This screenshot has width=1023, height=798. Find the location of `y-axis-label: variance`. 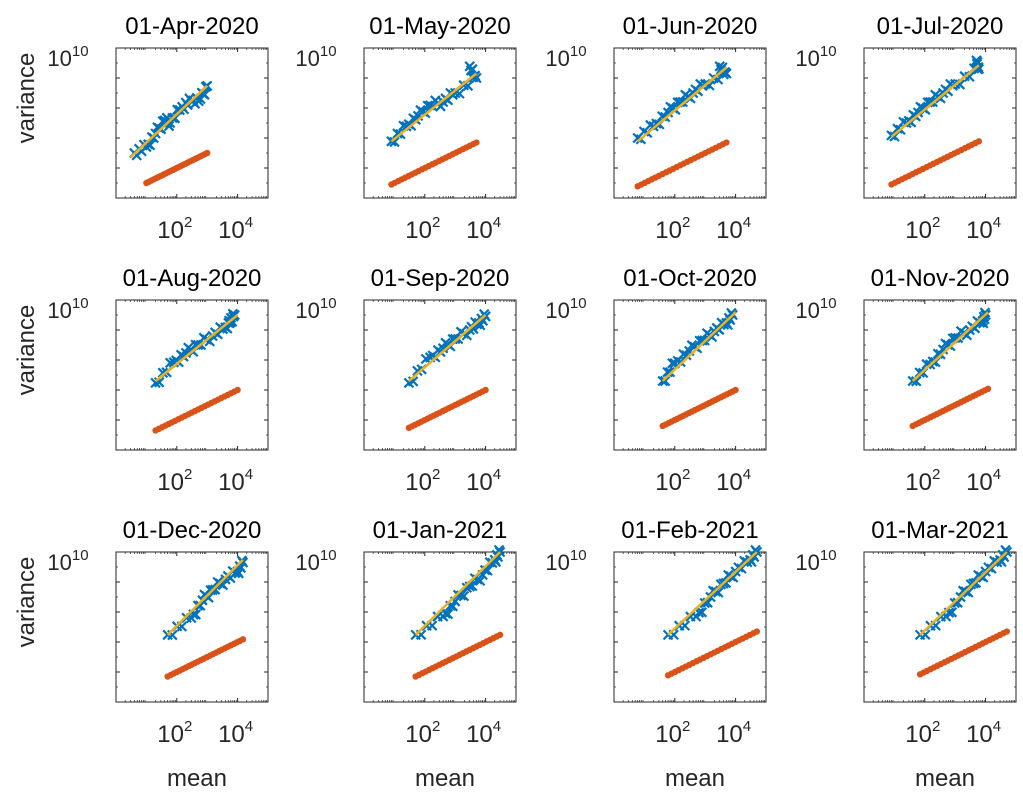

y-axis-label: variance is located at coordinates (26, 98).